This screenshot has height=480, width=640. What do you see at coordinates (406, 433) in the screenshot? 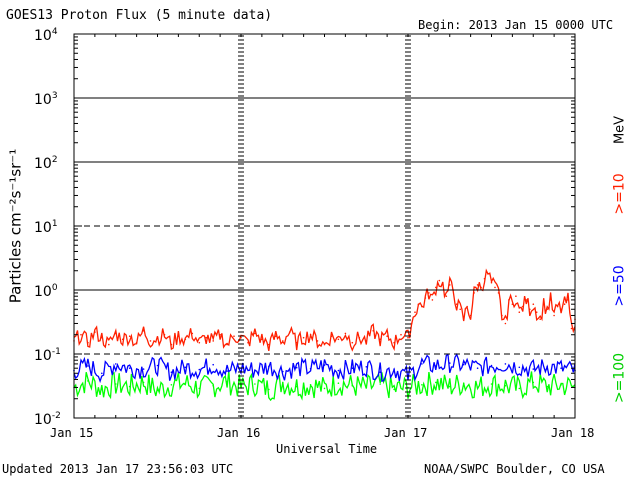
I see `x-tick-label: Jan 17` at bounding box center [406, 433].